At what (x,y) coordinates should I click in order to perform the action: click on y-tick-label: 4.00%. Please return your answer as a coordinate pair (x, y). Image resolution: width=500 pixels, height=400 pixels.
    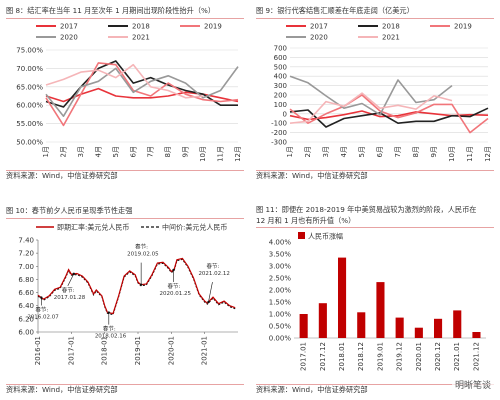
    Looking at the image, I should click on (280, 243).